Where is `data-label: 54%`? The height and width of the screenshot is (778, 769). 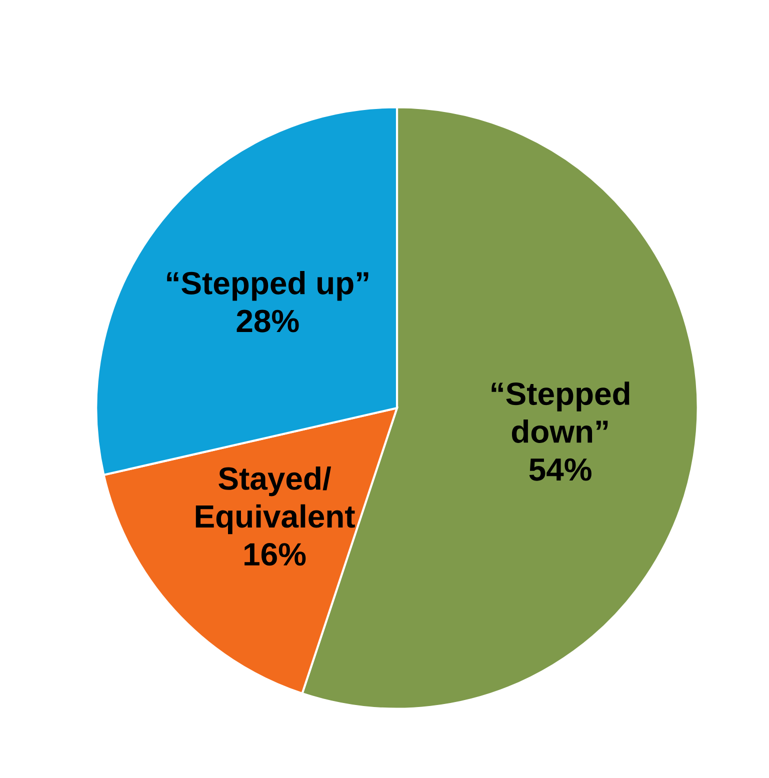
data-label: 54% is located at coordinates (560, 469).